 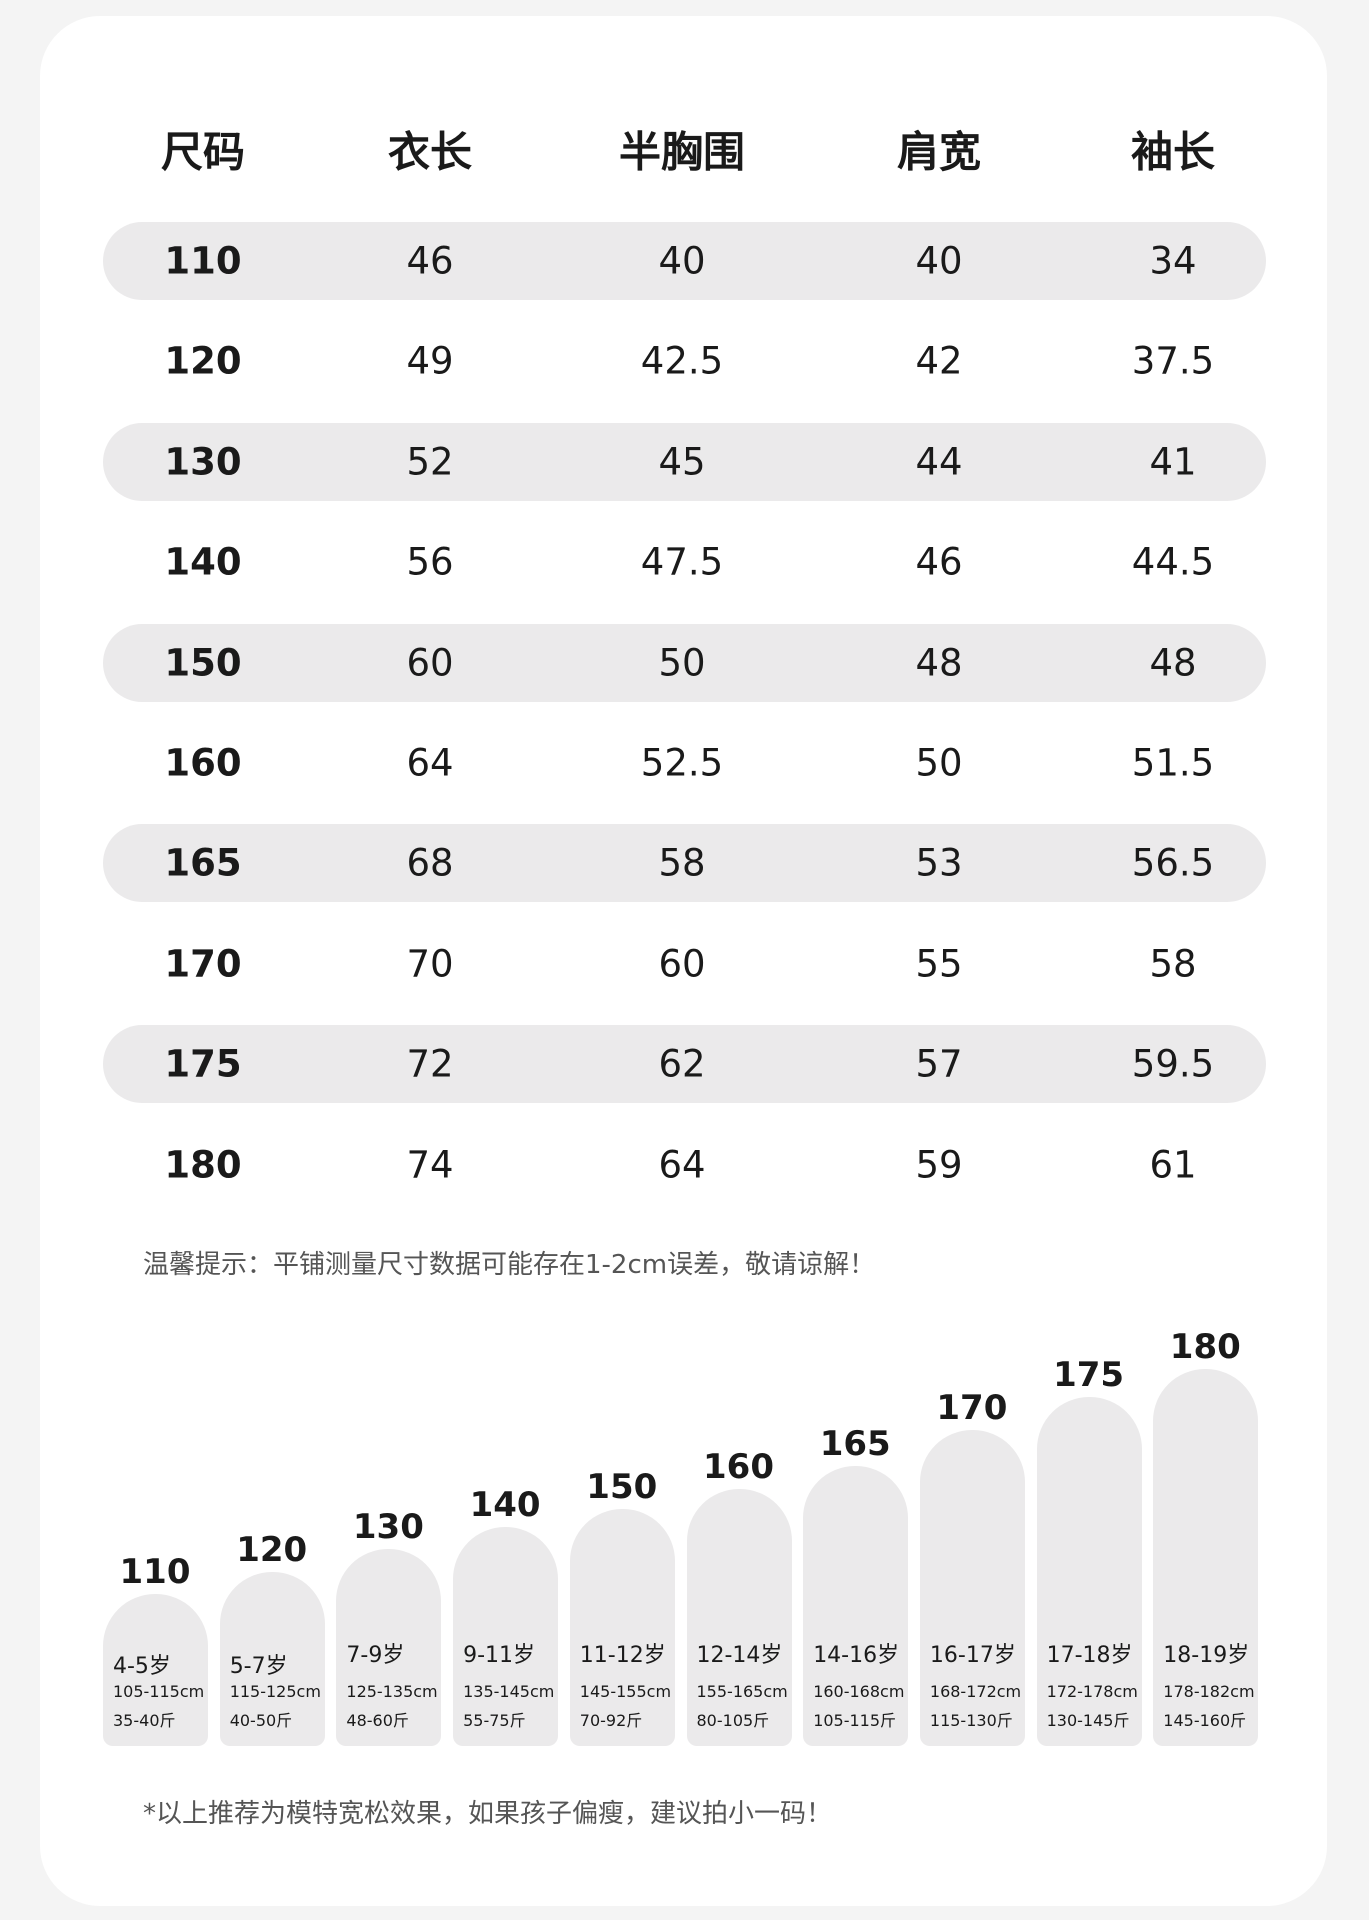 What do you see at coordinates (388, 1527) in the screenshot?
I see `size-label: 130` at bounding box center [388, 1527].